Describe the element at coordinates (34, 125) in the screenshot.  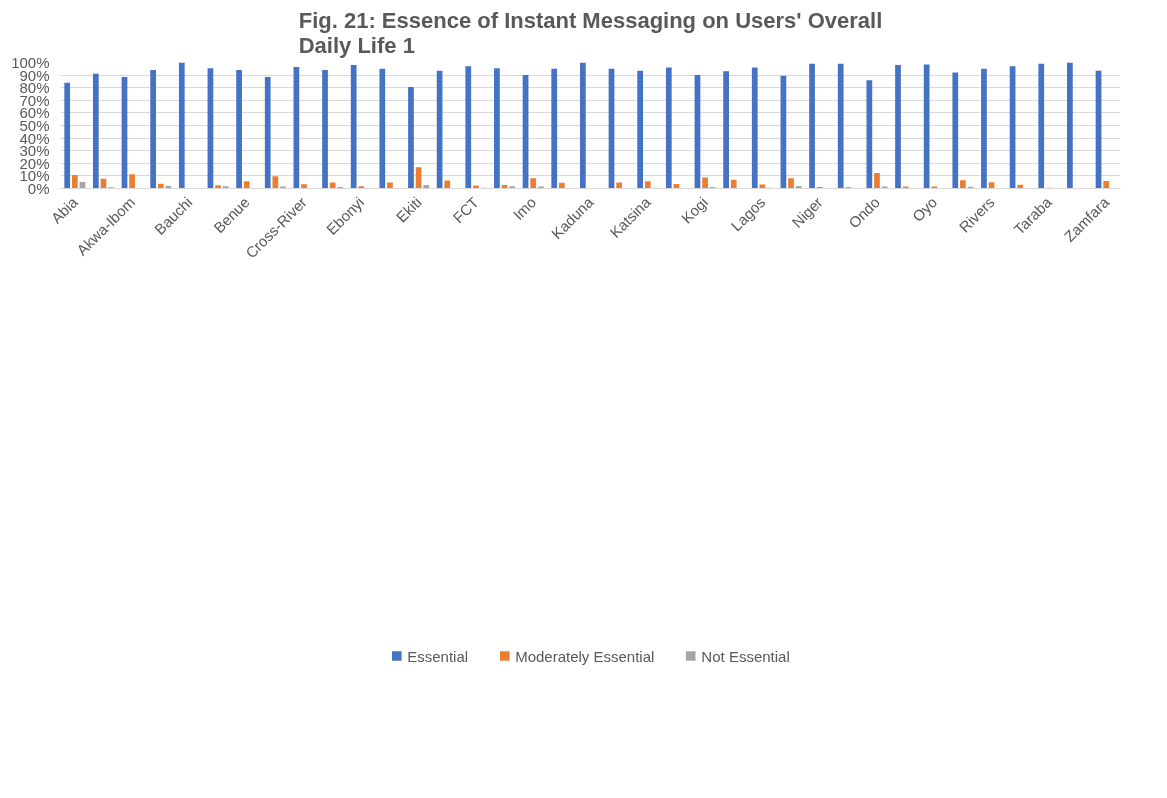
I see `y-tick-label: 50%` at that location.